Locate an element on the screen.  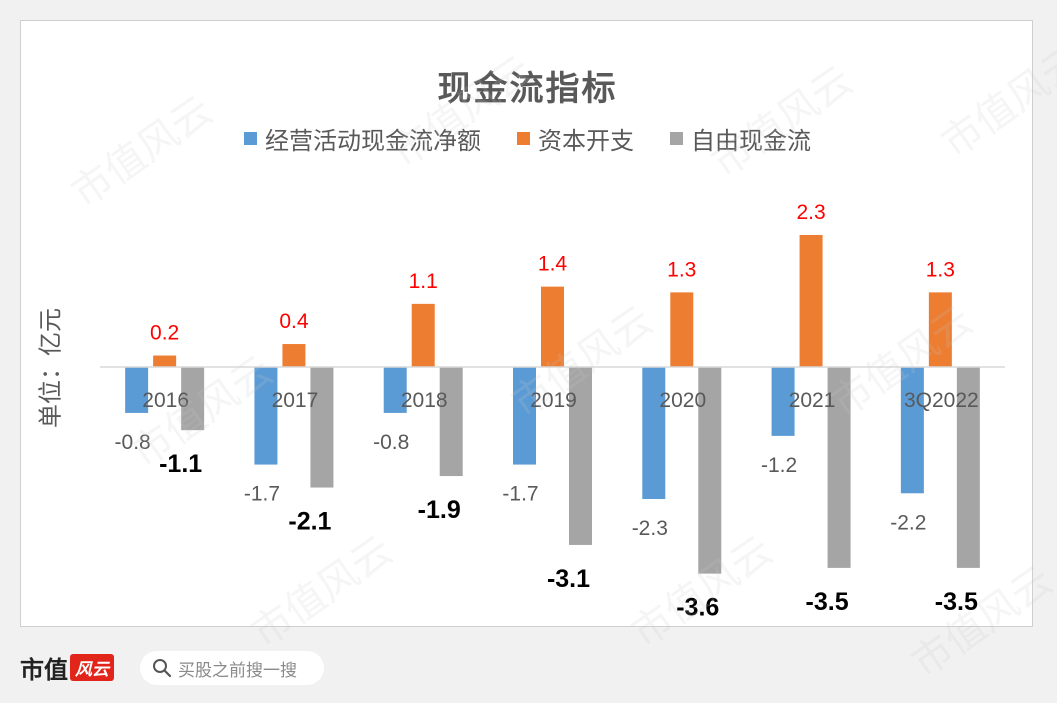
data-label-capex: 1.4 is located at coordinates (553, 264).